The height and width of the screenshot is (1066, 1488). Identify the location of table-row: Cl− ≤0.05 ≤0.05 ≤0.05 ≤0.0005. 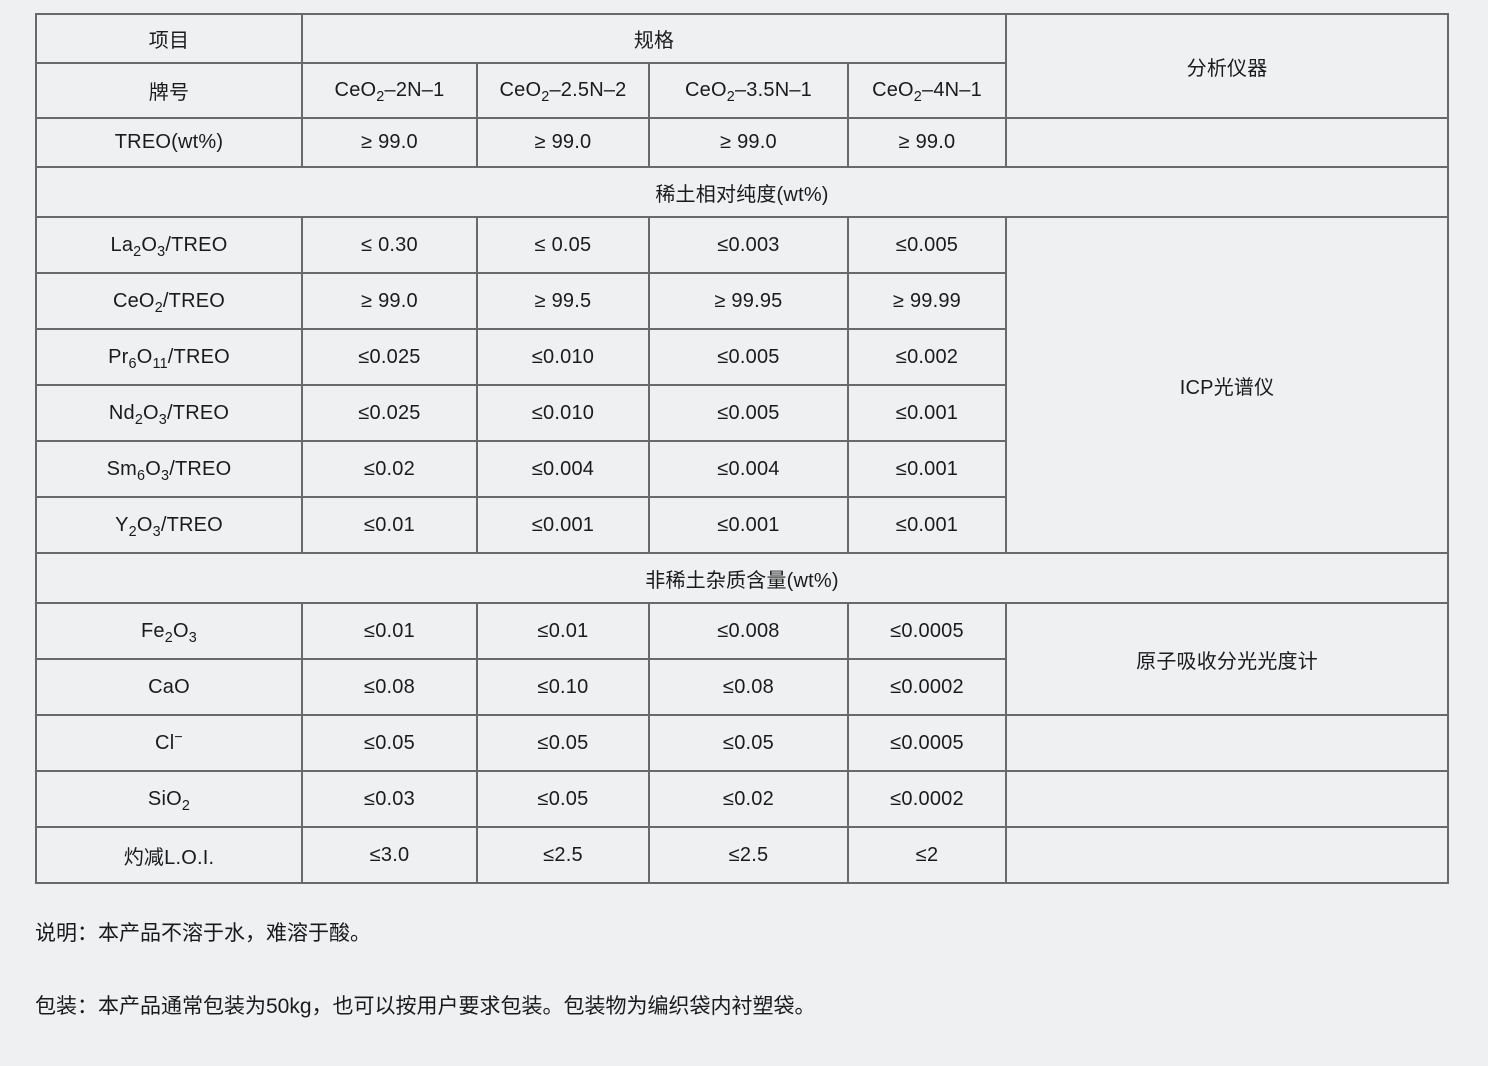
(742, 743).